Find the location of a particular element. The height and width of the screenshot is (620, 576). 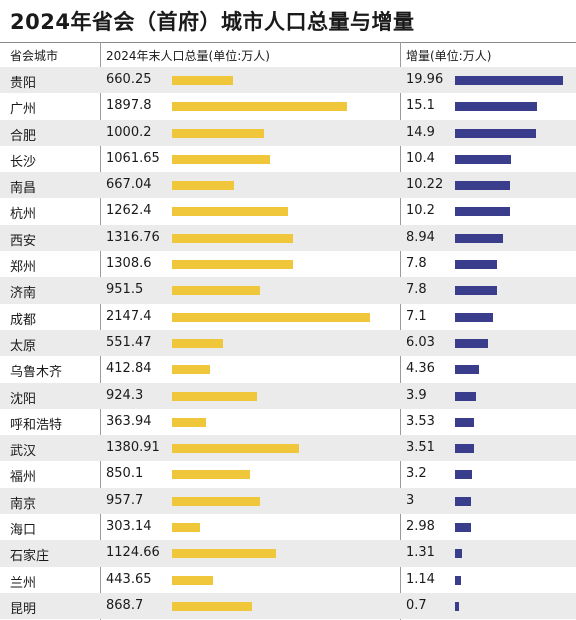

city-label: 太原 is located at coordinates (23, 346).